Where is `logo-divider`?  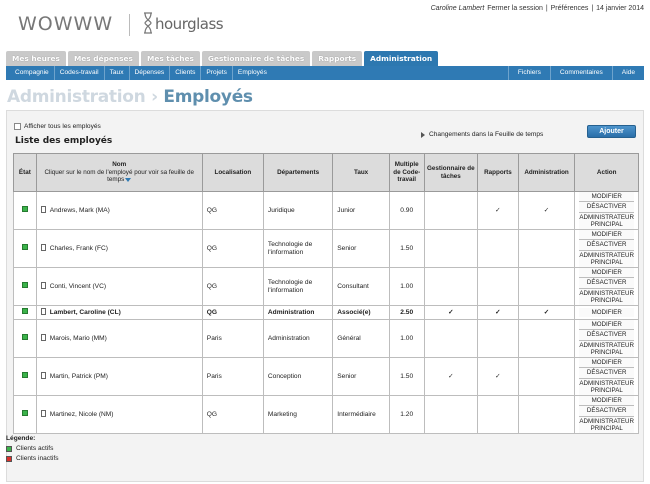
logo-divider is located at coordinates (129, 25).